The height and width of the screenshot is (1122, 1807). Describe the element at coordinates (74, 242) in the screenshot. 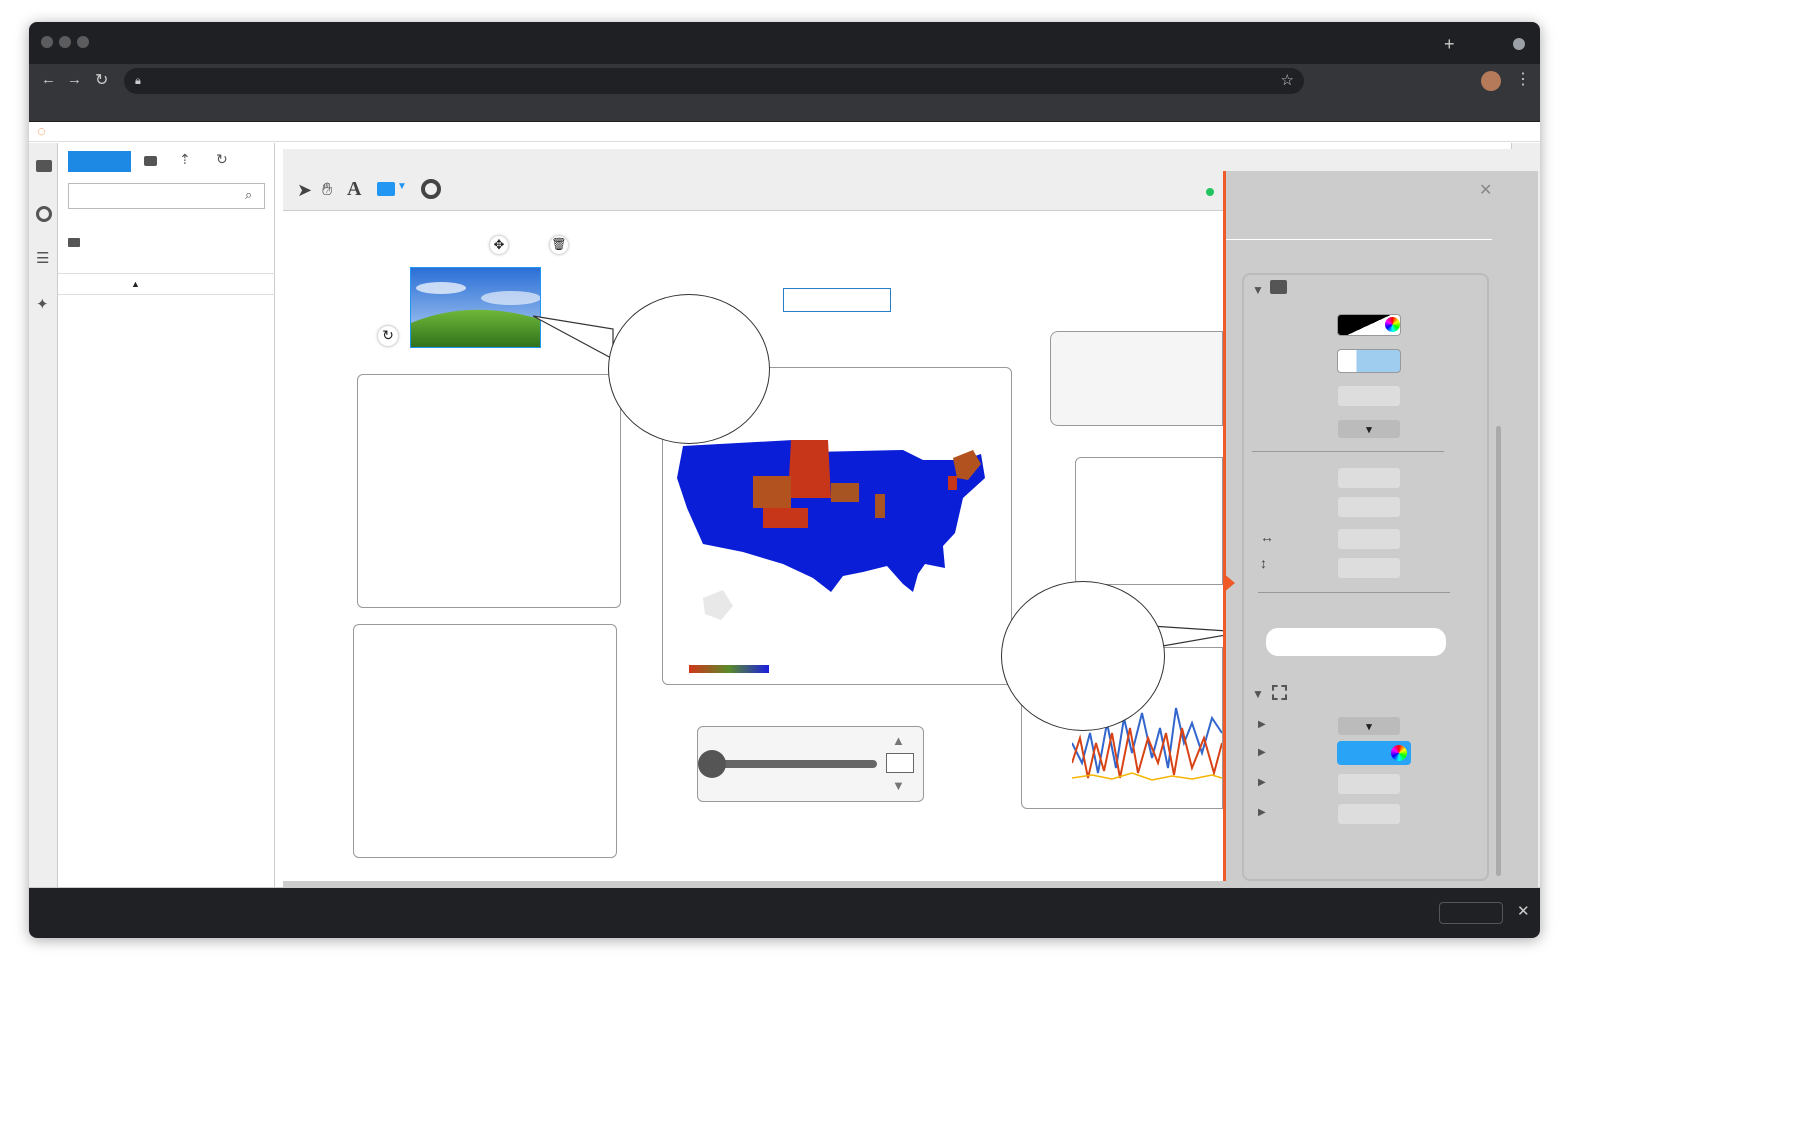

I see `root-folder-icon` at that location.